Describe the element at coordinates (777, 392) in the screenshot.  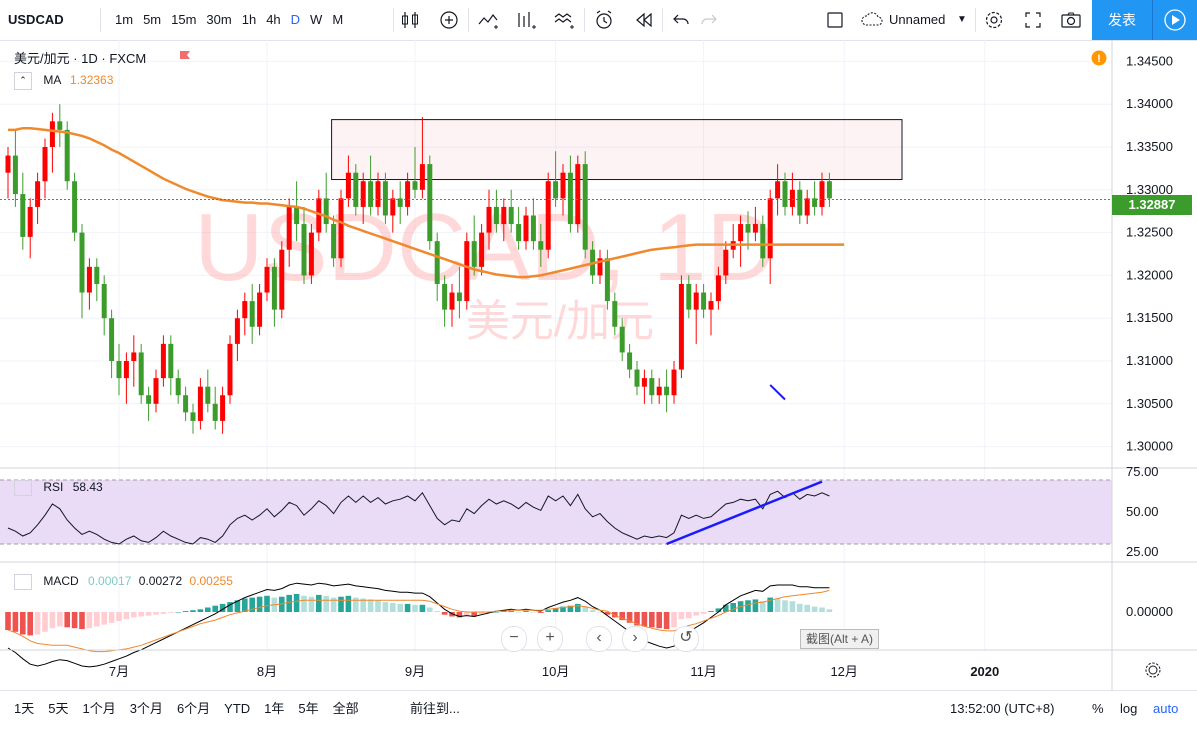
I see `price-trendline` at that location.